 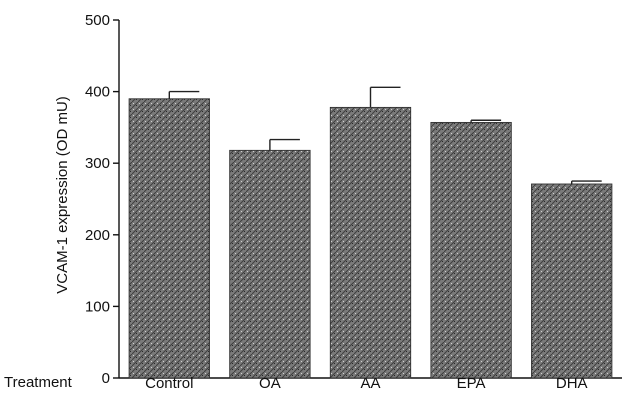 What do you see at coordinates (97, 20) in the screenshot?
I see `y-tick-label: 500` at bounding box center [97, 20].